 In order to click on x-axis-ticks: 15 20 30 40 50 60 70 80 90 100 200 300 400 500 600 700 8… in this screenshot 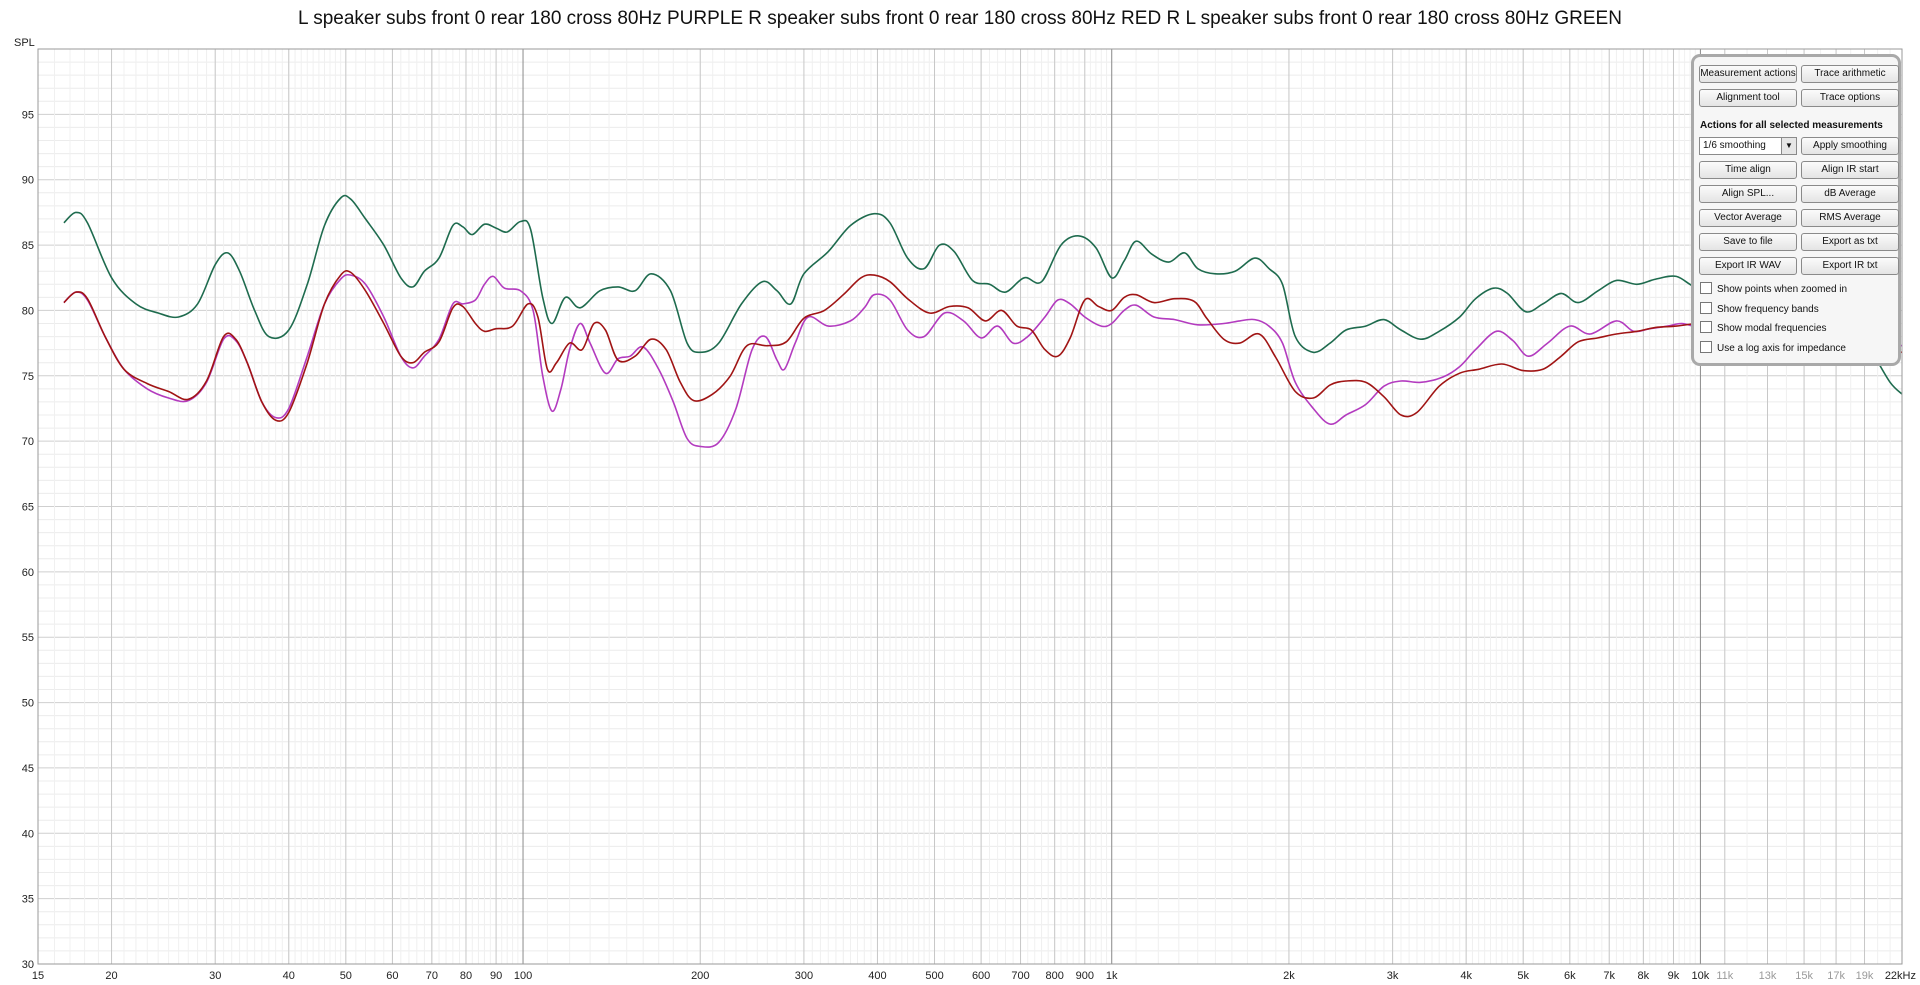, I will do `click(974, 976)`.